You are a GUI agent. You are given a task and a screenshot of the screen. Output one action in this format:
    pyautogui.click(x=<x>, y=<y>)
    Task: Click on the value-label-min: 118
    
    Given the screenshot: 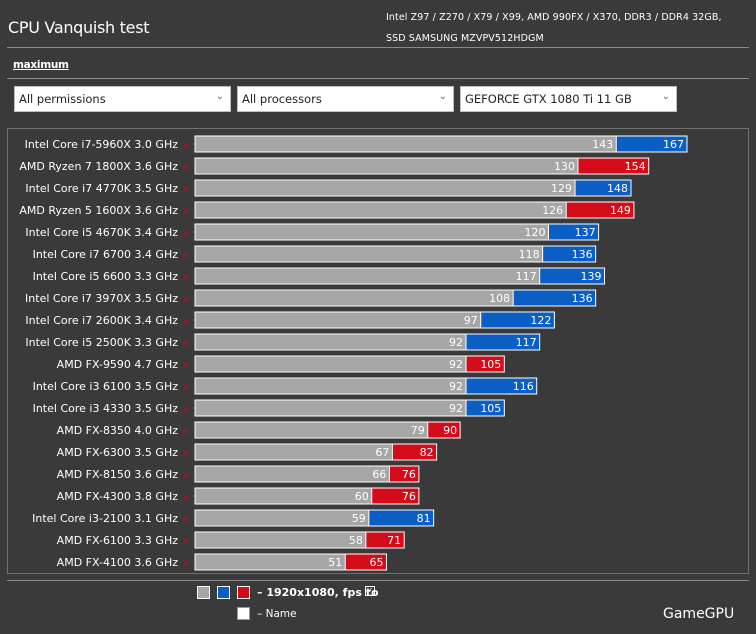 What is the action you would take?
    pyautogui.click(x=529, y=254)
    